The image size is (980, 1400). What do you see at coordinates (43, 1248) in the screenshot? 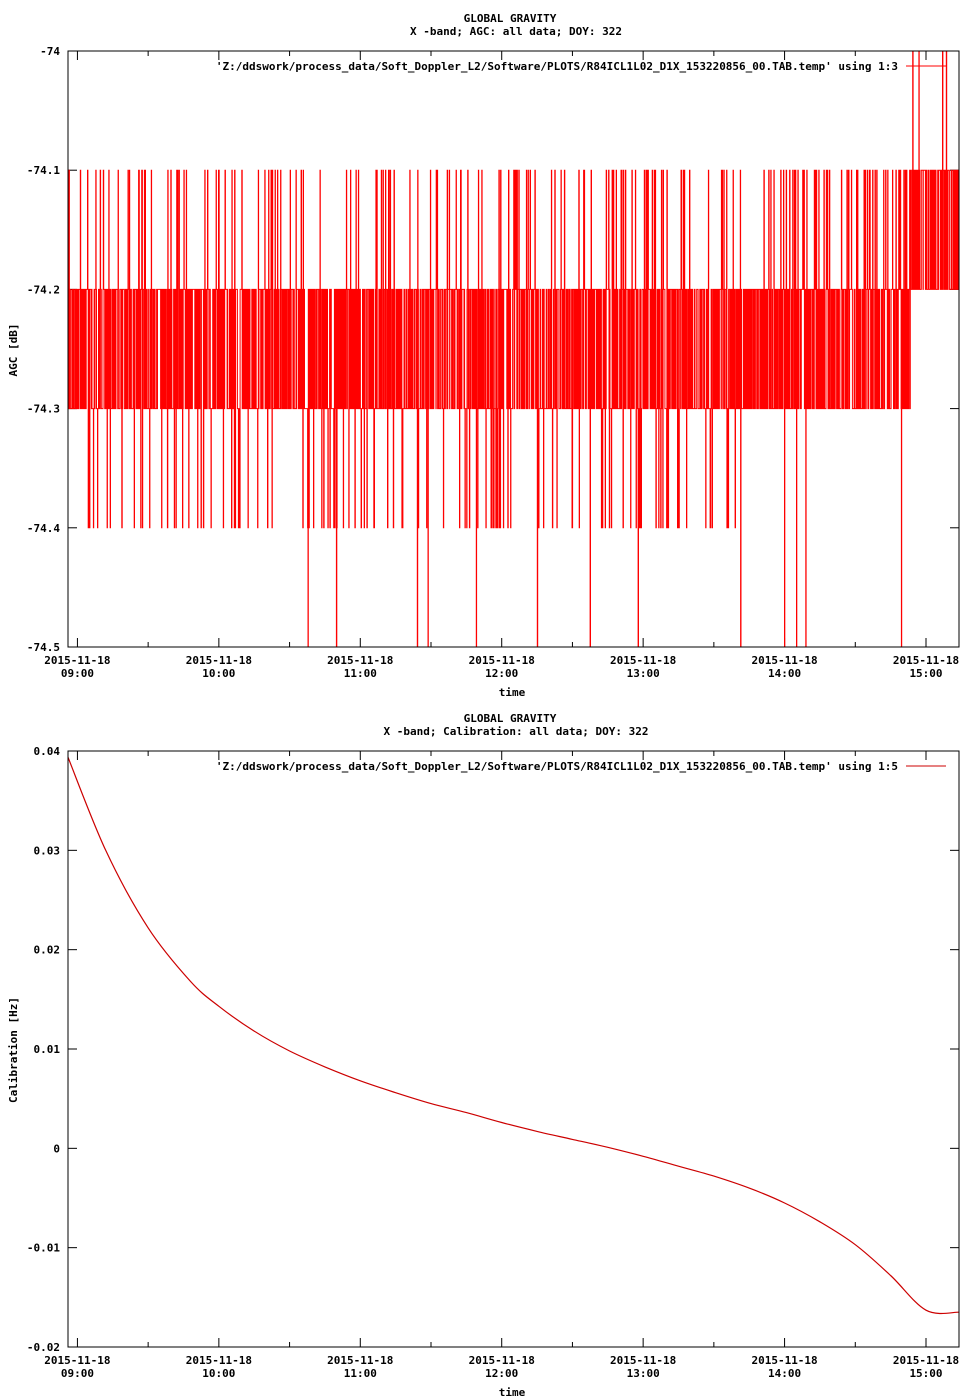
I see `y-tick-label: -0.01` at bounding box center [43, 1248].